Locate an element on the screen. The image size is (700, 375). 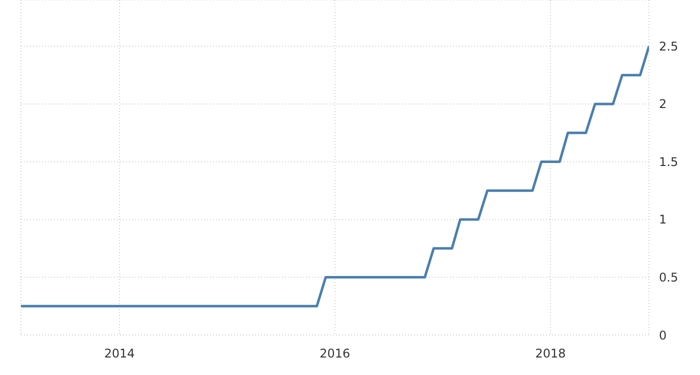
x-tick-label: 2016 is located at coordinates (335, 353).